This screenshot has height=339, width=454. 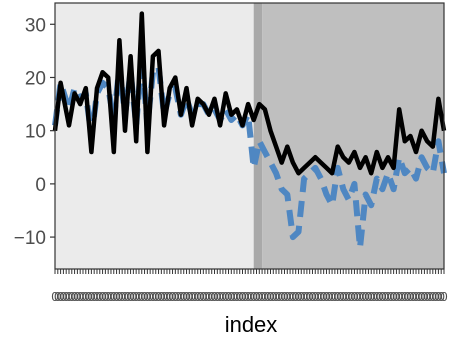 What do you see at coordinates (30, 238) in the screenshot?
I see `y-tick-label: −10` at bounding box center [30, 238].